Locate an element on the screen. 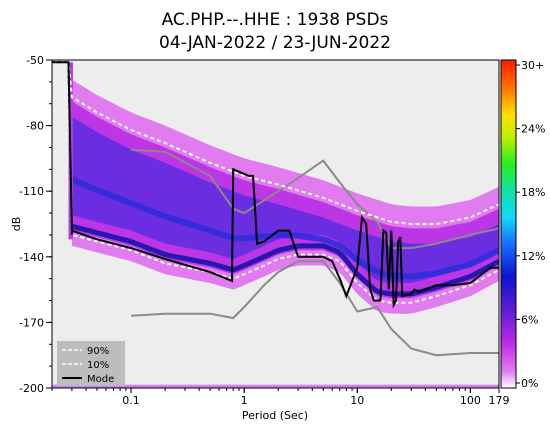 Image resolution: width=550 pixels, height=425 pixels. colorbar-tick-label: 30+ is located at coordinates (532, 65).